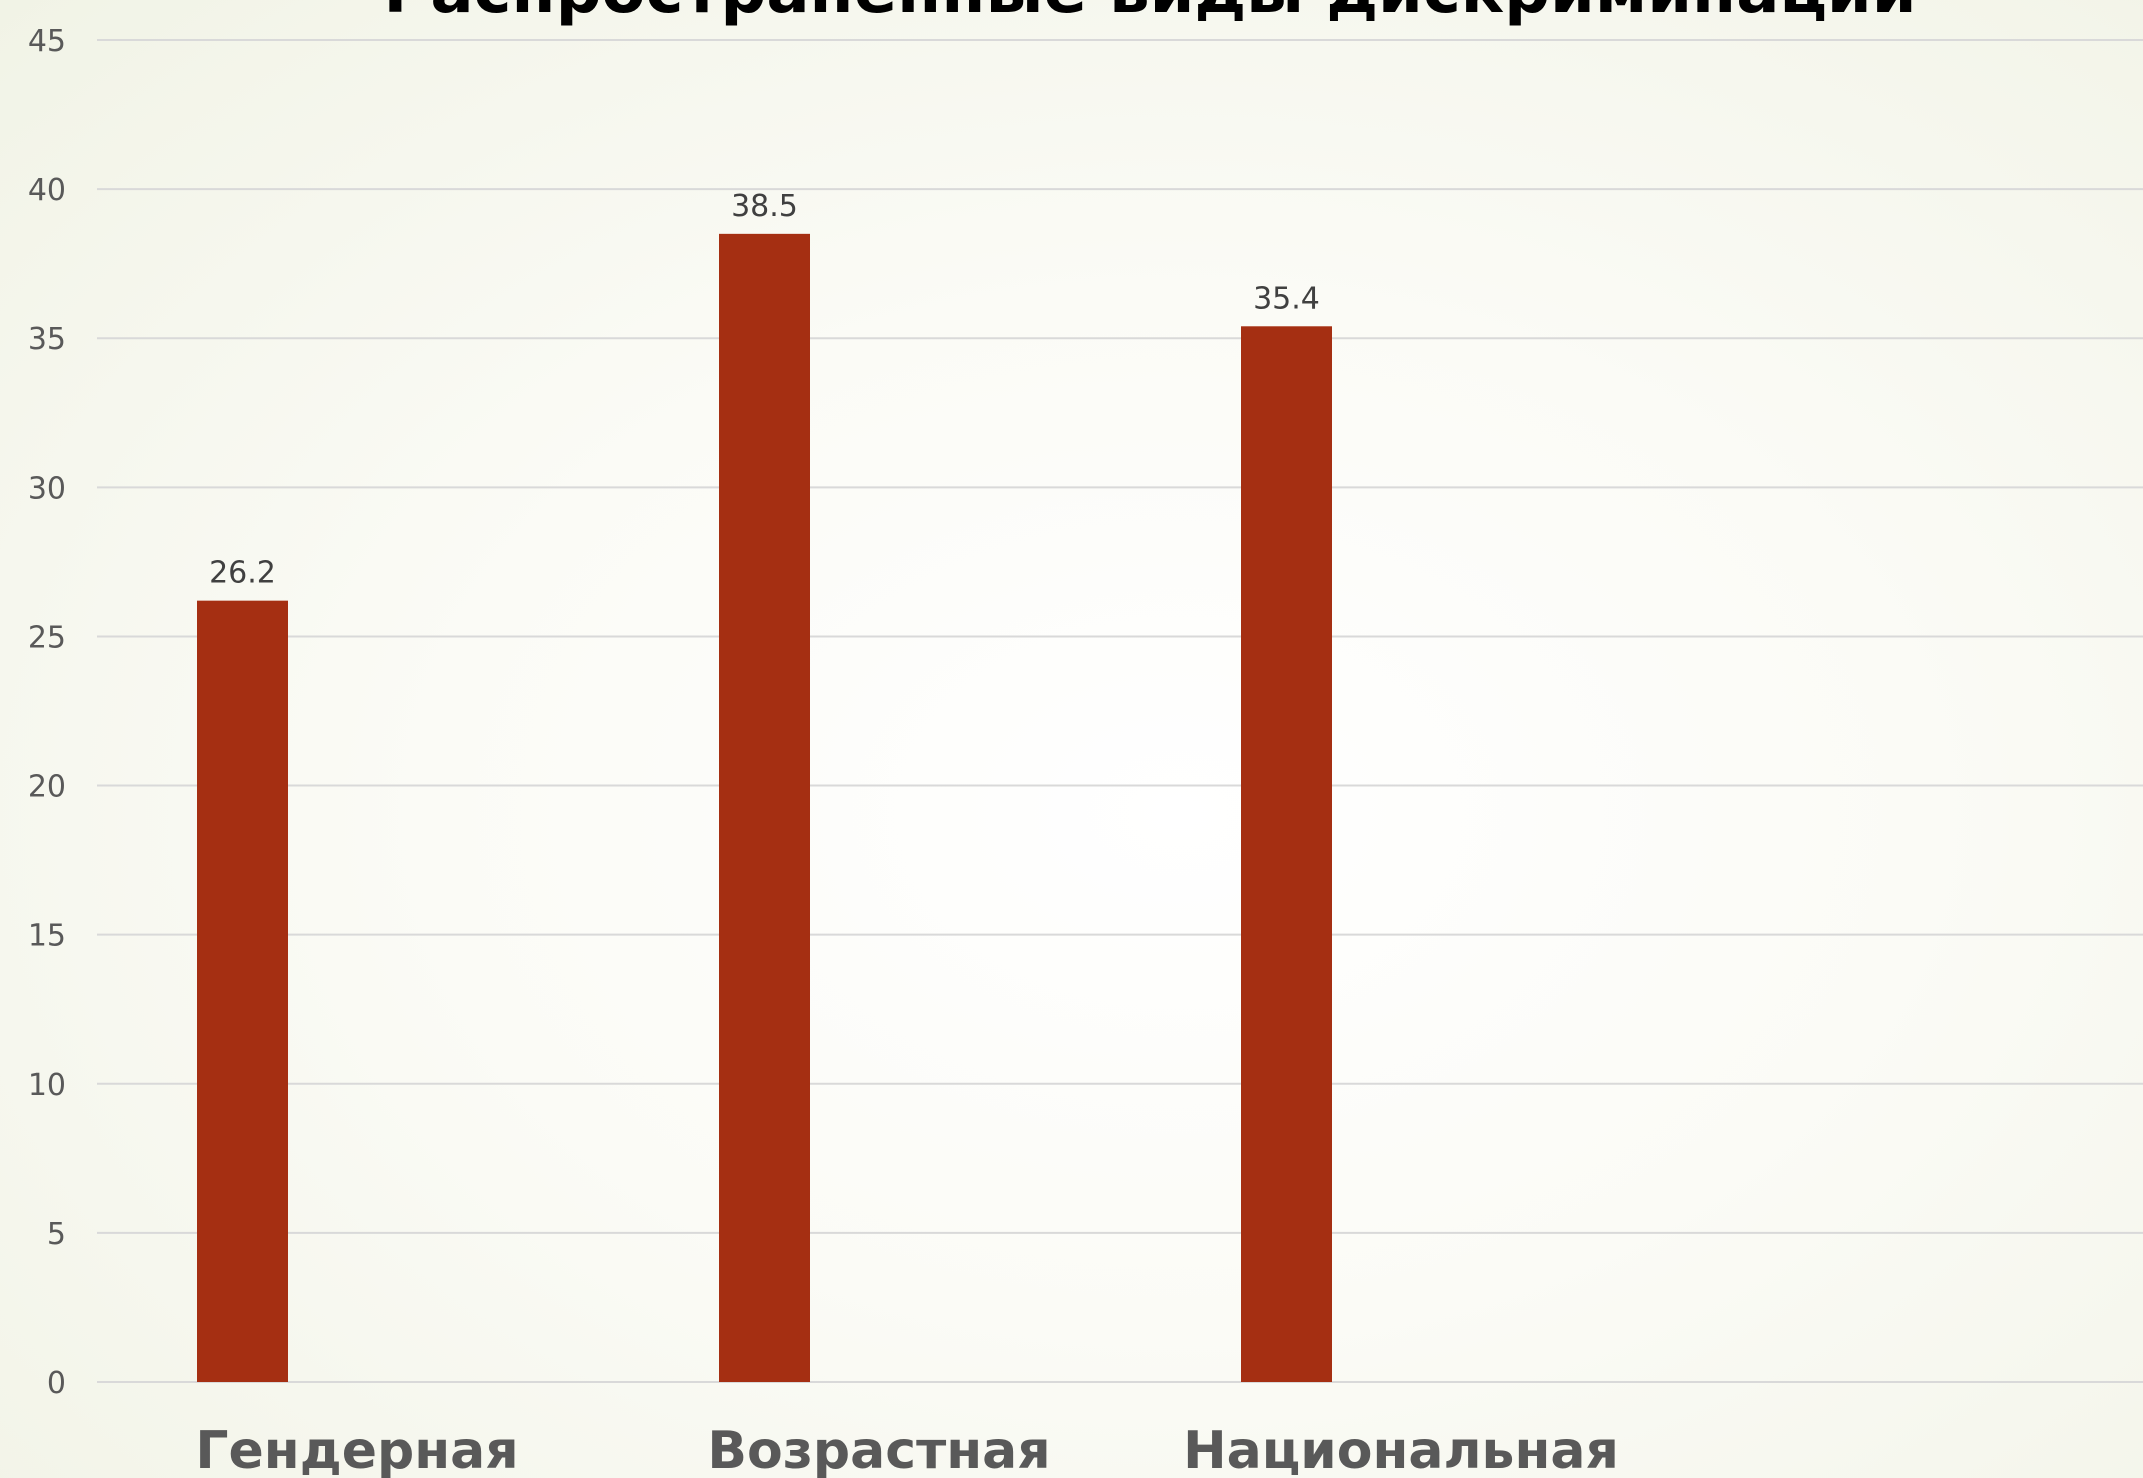 Image resolution: width=2143 pixels, height=1478 pixels. What do you see at coordinates (1401, 1449) in the screenshot?
I see `category-label-3: Национальная` at bounding box center [1401, 1449].